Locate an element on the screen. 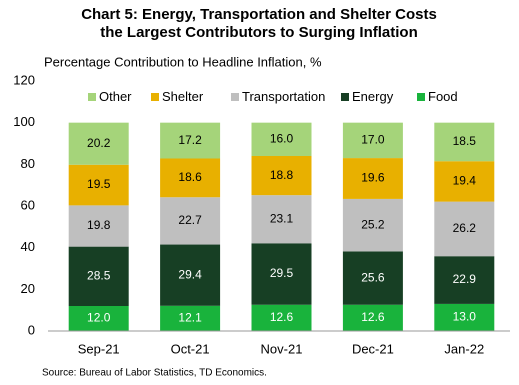  value-label: 19.5 is located at coordinates (99, 184).